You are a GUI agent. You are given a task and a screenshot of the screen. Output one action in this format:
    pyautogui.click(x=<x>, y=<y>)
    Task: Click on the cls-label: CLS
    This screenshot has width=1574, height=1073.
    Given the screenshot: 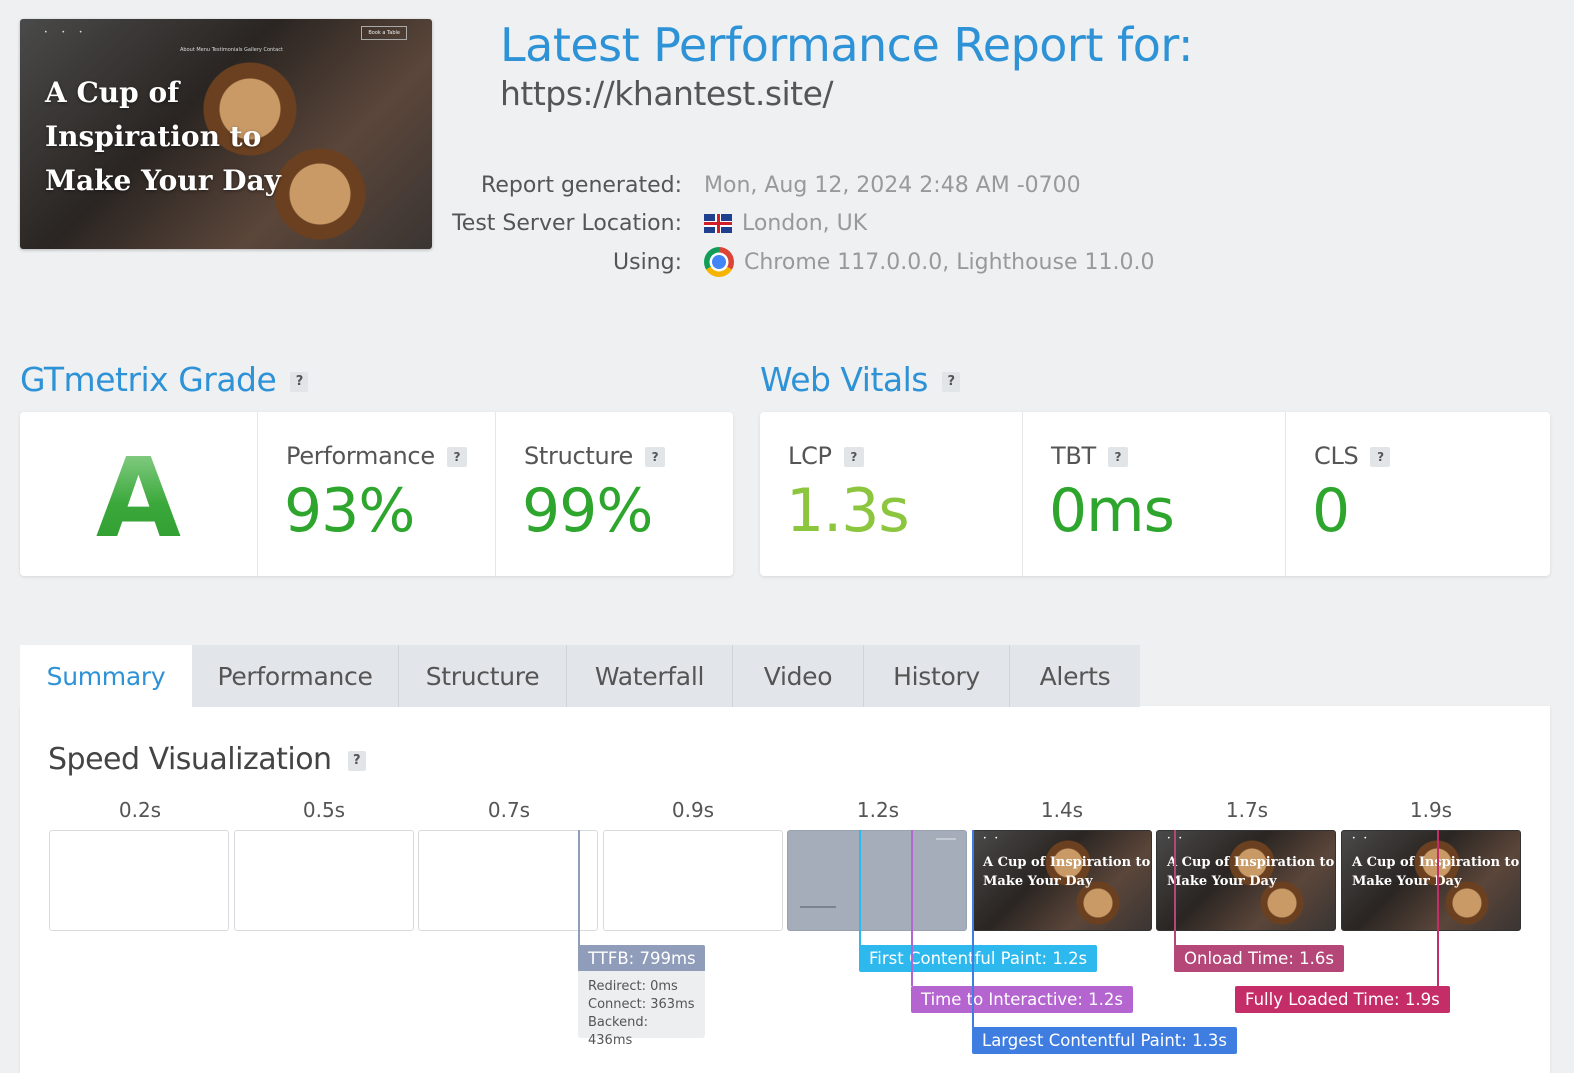 What is the action you would take?
    pyautogui.click(x=1336, y=456)
    